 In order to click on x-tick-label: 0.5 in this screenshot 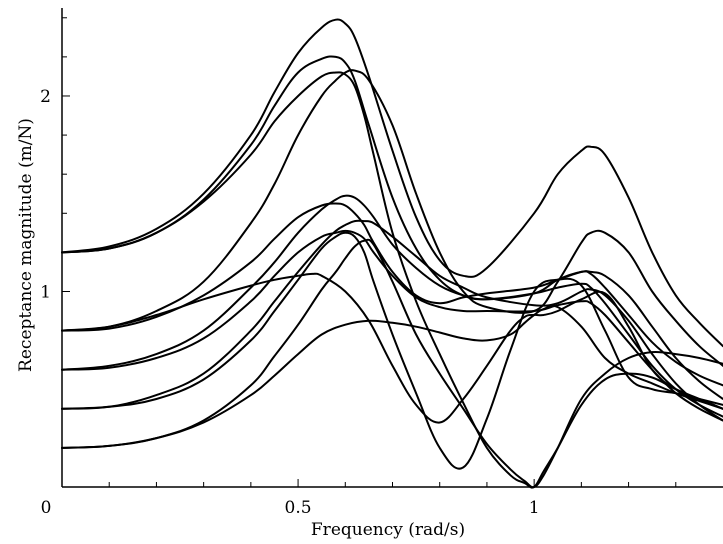, I will do `click(298, 508)`.